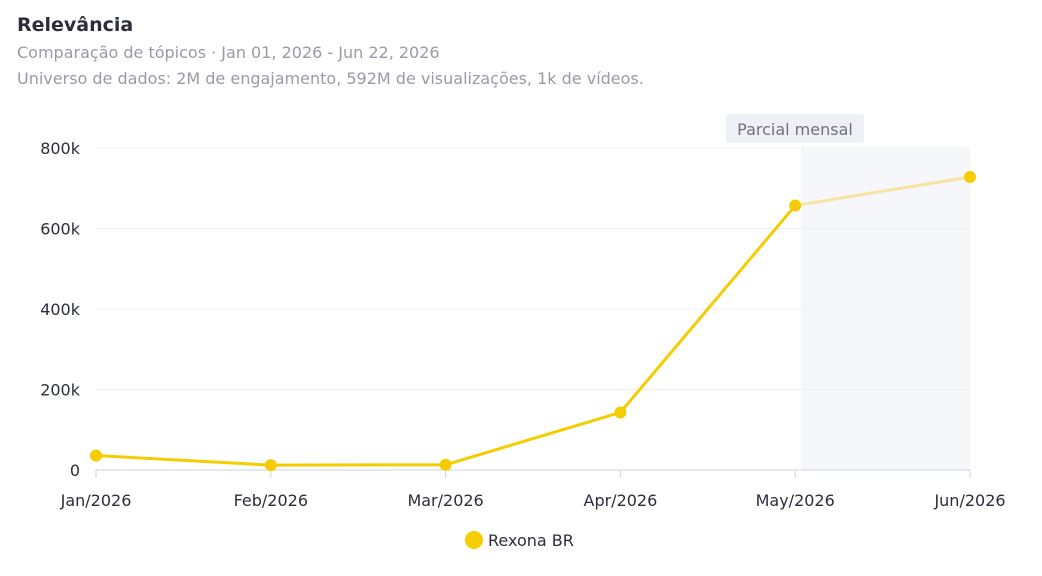  I want to click on partial-month-label: Parcial mensal, so click(795, 129).